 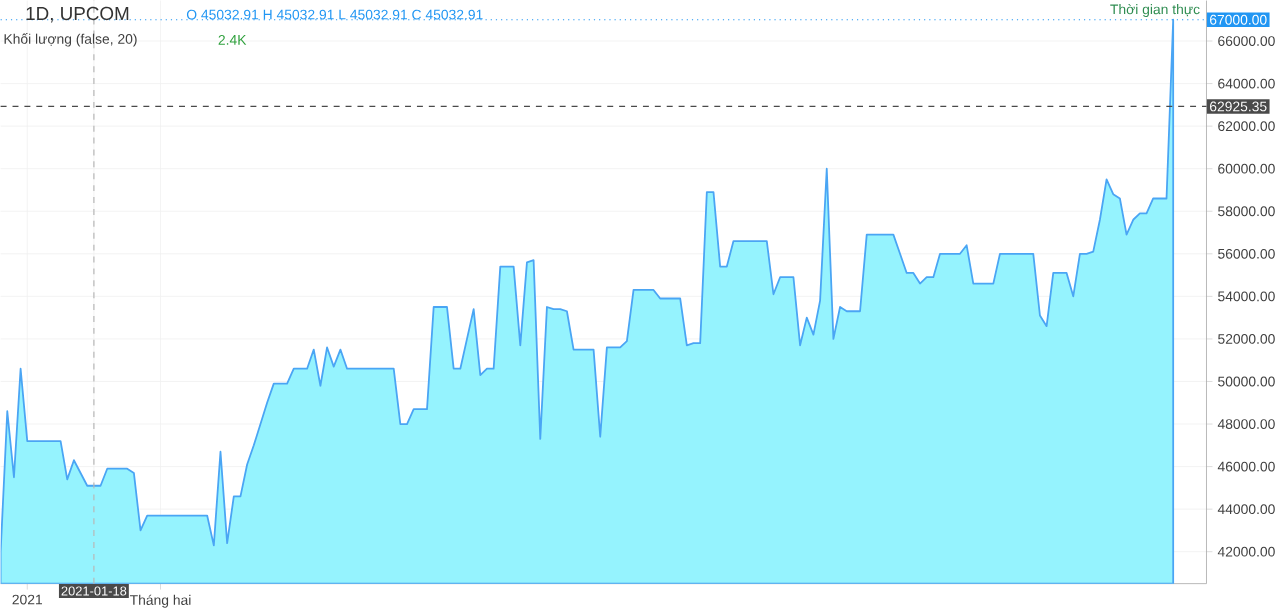 What do you see at coordinates (77, 14) in the screenshot?
I see `chart-title: 1D, UPCOM` at bounding box center [77, 14].